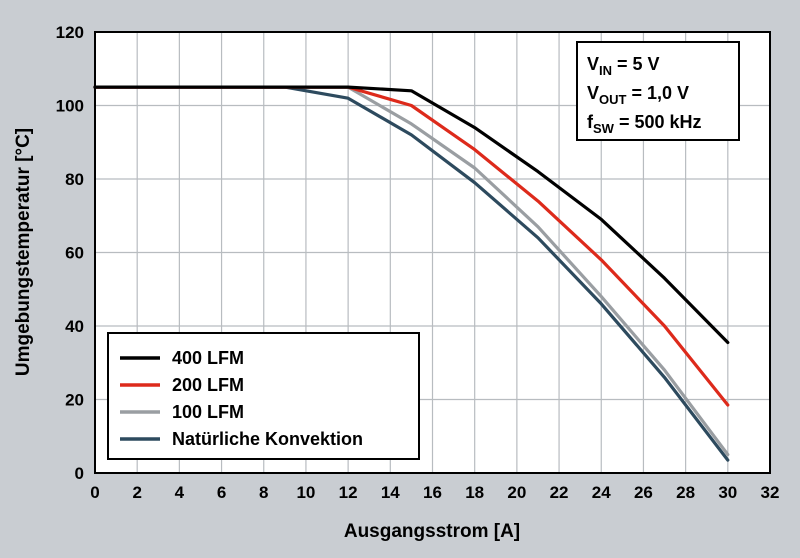 The image size is (800, 558). What do you see at coordinates (474, 492) in the screenshot?
I see `x-tick-label: 18` at bounding box center [474, 492].